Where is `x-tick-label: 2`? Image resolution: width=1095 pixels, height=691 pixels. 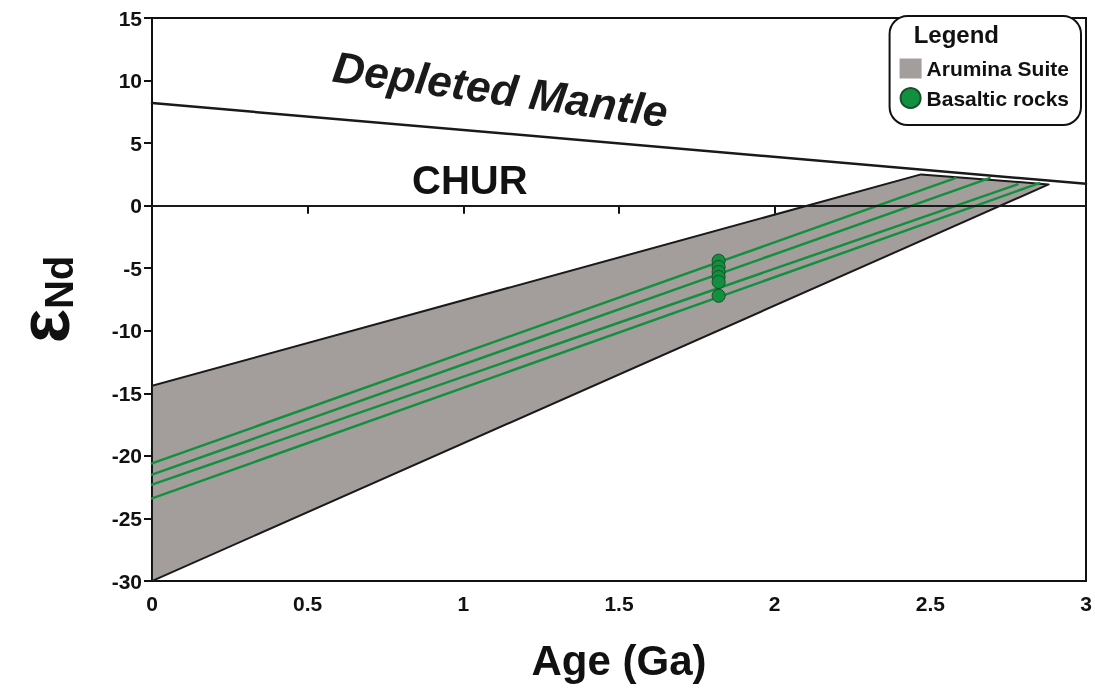 x-tick-label: 2 is located at coordinates (774, 603).